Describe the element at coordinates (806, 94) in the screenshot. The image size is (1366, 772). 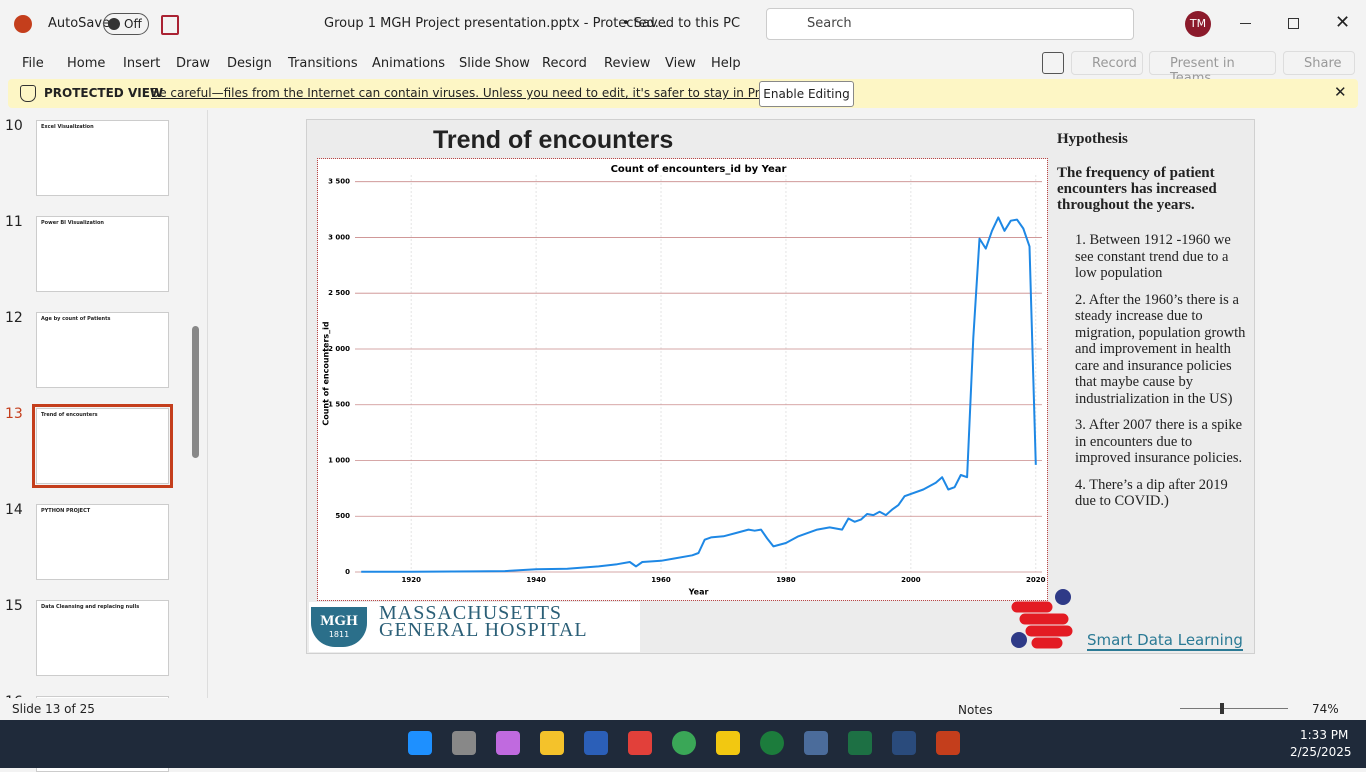
I see `enable-editing-button: Enable Editing` at that location.